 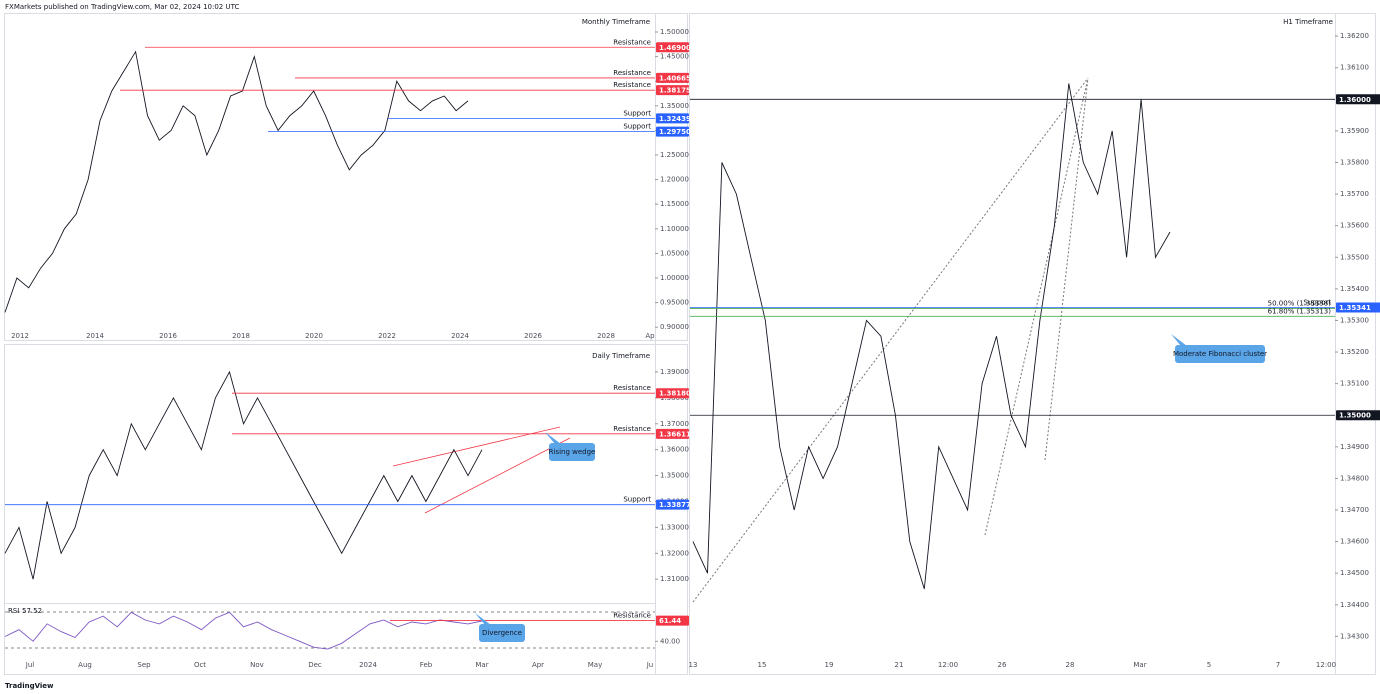 What do you see at coordinates (674, 278) in the screenshot?
I see `y-tick-label: 1.00000` at bounding box center [674, 278].